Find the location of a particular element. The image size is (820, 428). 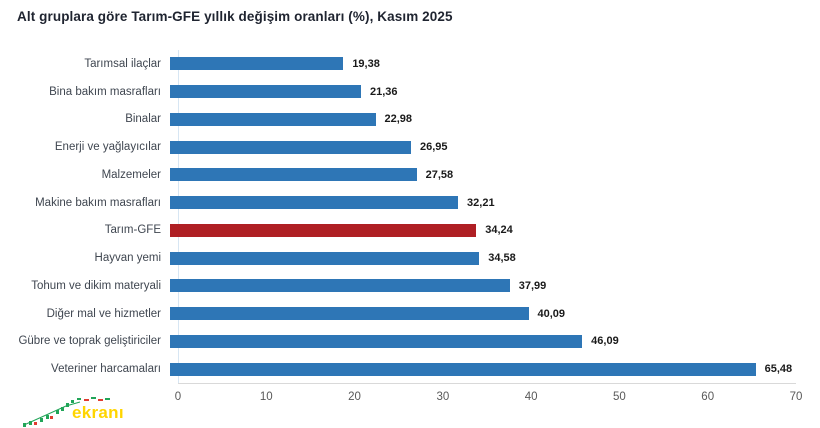

plot-area: 22,98 is located at coordinates (483, 120).